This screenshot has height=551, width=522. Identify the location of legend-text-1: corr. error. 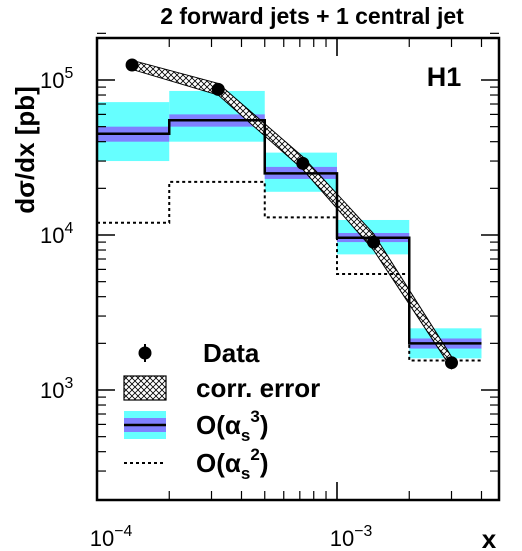
(258, 388).